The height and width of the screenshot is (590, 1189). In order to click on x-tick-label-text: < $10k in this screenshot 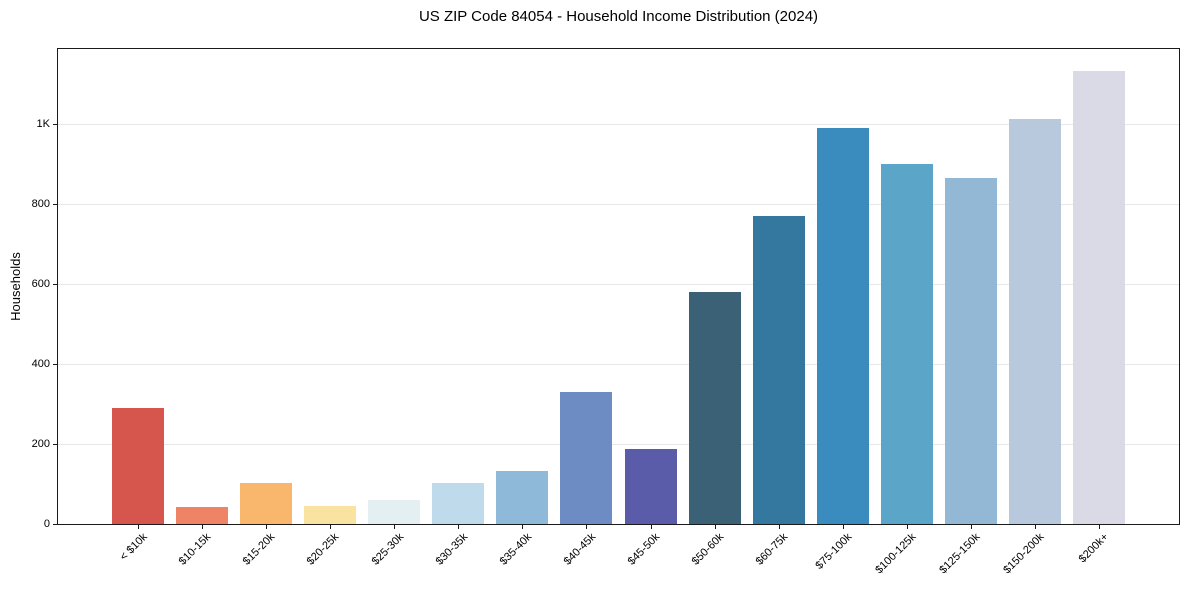, I will do `click(133, 547)`.